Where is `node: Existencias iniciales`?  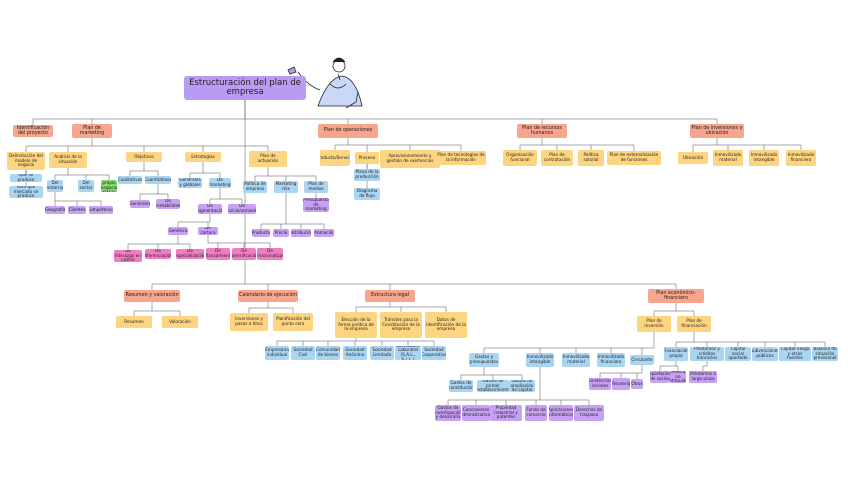 node: Existencias iniciales is located at coordinates (600, 384).